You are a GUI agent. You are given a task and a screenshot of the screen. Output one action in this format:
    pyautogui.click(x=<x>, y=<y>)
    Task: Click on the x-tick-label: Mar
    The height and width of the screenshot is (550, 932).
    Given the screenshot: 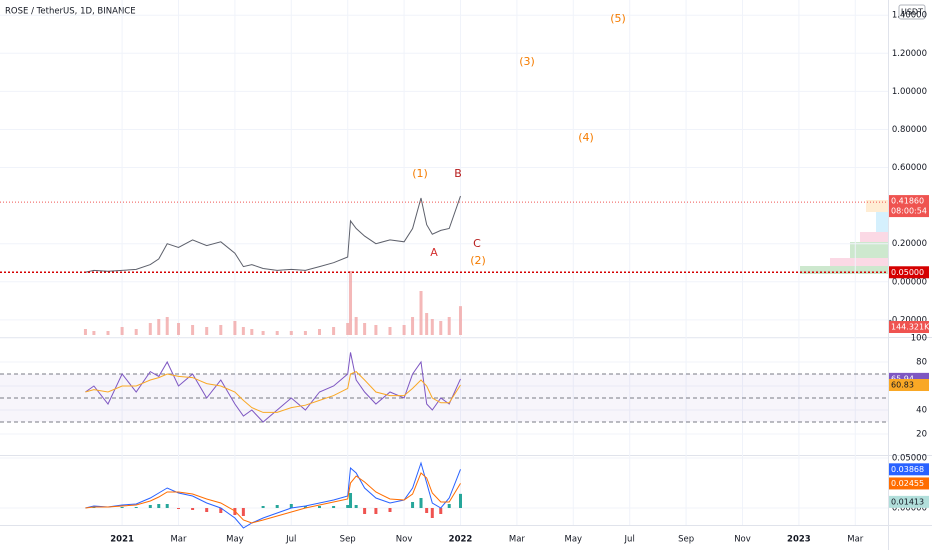 What is the action you would take?
    pyautogui.click(x=855, y=540)
    